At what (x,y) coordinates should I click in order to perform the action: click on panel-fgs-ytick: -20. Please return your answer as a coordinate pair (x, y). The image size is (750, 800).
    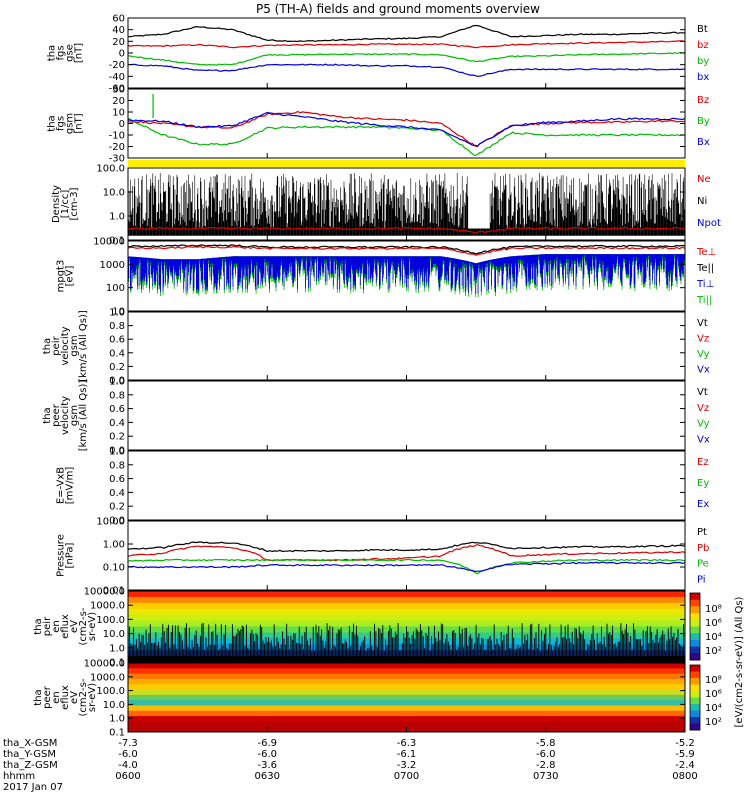
    Looking at the image, I should click on (117, 65).